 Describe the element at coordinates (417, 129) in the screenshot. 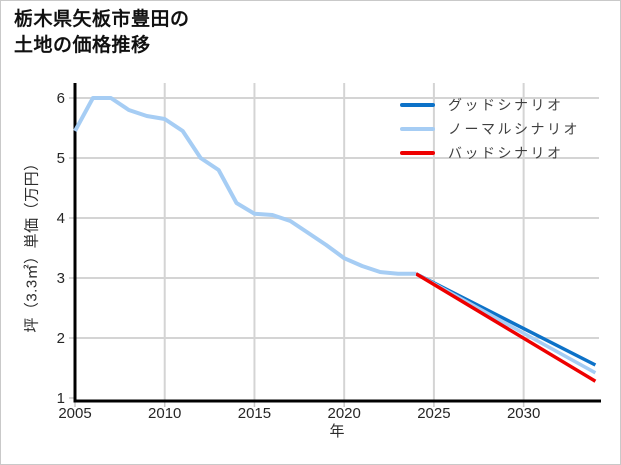

I see `normal-scenario-line-swatch` at that location.